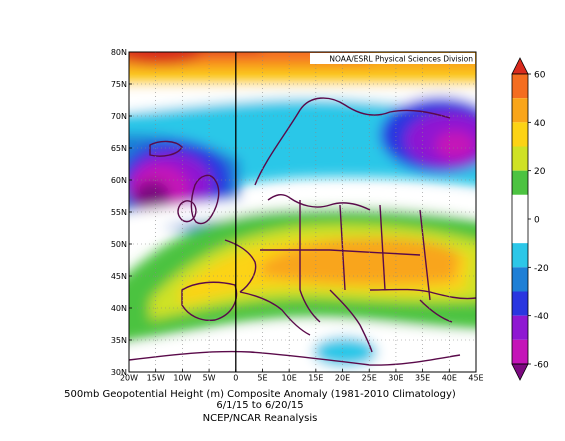  What do you see at coordinates (475, 378) in the screenshot?
I see `longitude-label: 45E` at bounding box center [475, 378].